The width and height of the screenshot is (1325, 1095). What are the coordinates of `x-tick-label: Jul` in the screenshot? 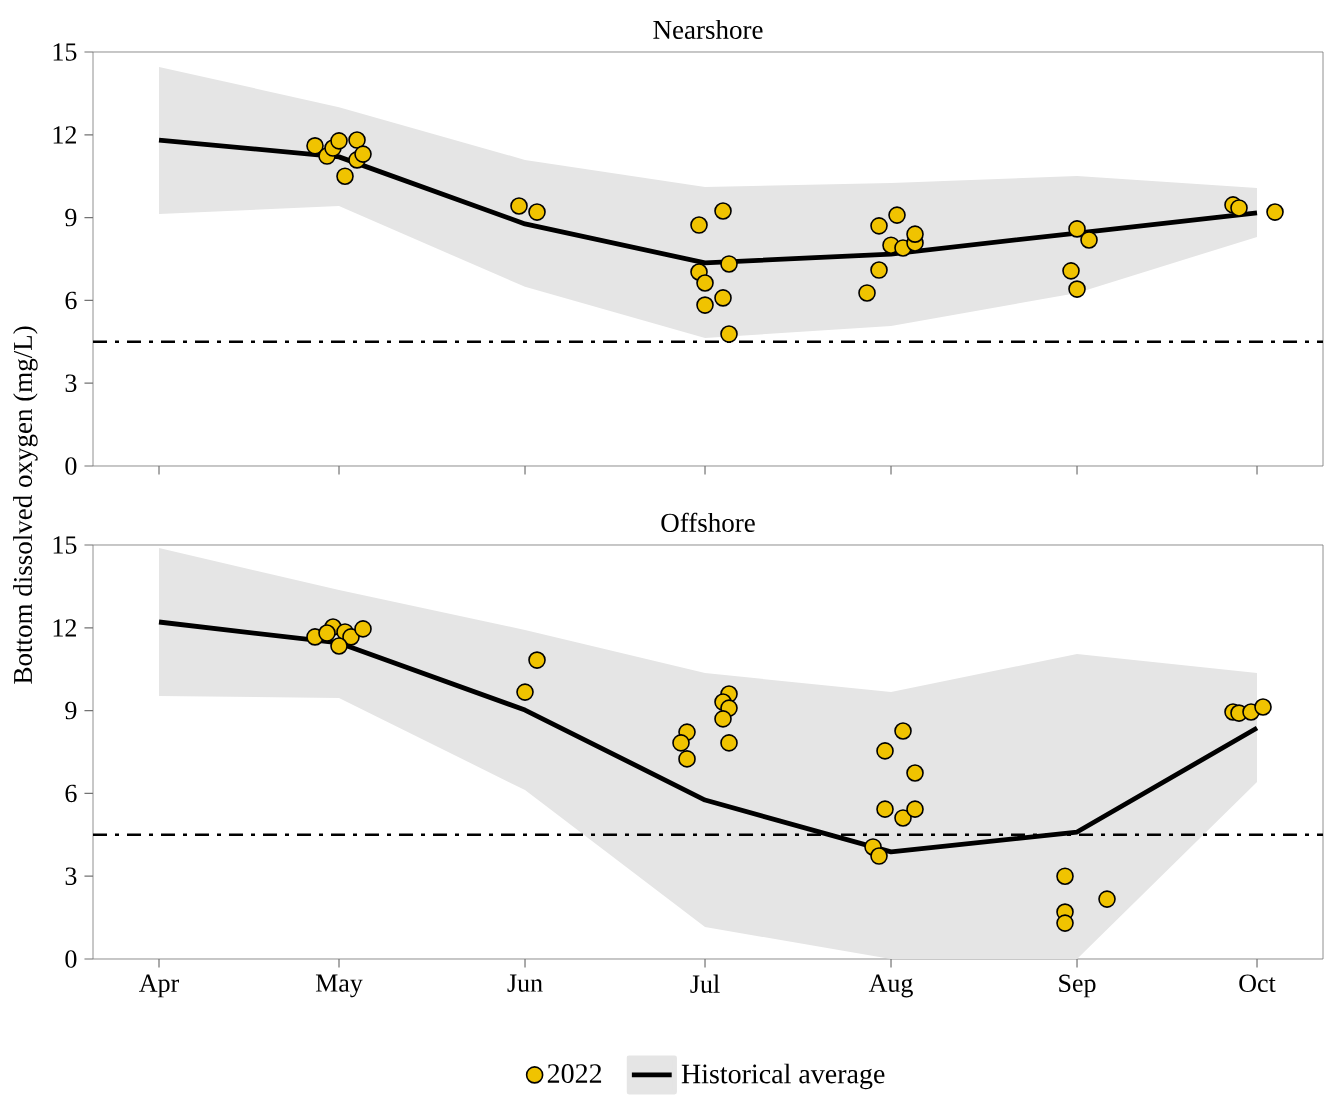 It's located at (705, 983).